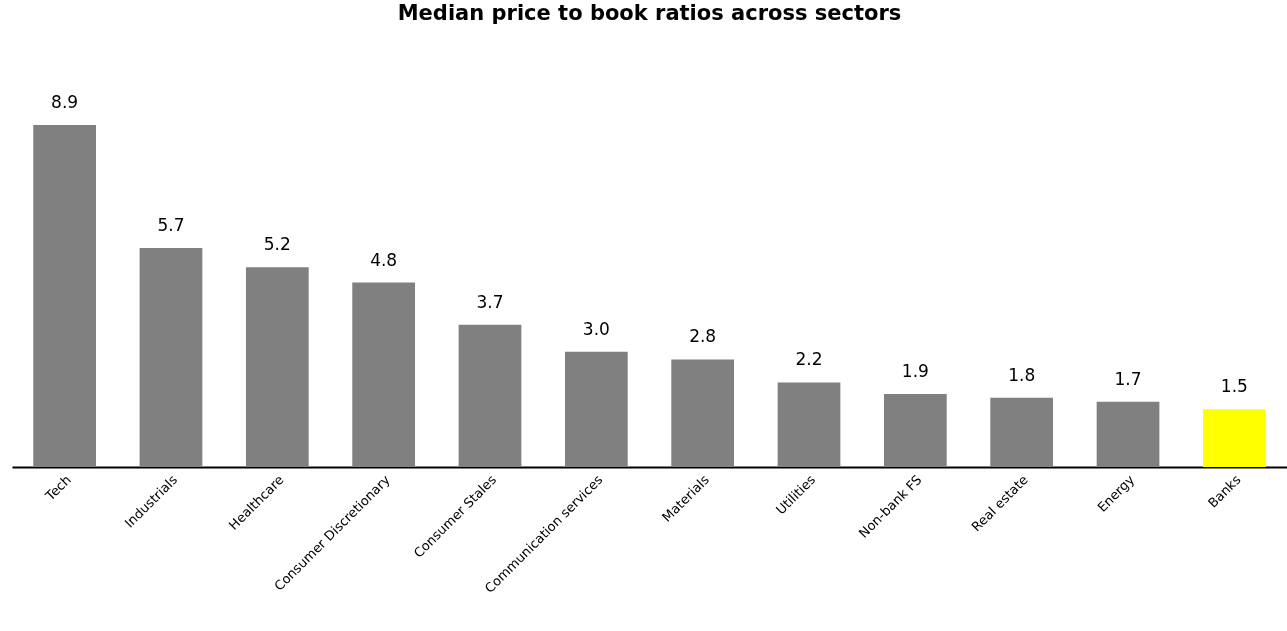 This screenshot has height=631, width=1287. What do you see at coordinates (384, 259) in the screenshot?
I see `data-label: 4.8` at bounding box center [384, 259].